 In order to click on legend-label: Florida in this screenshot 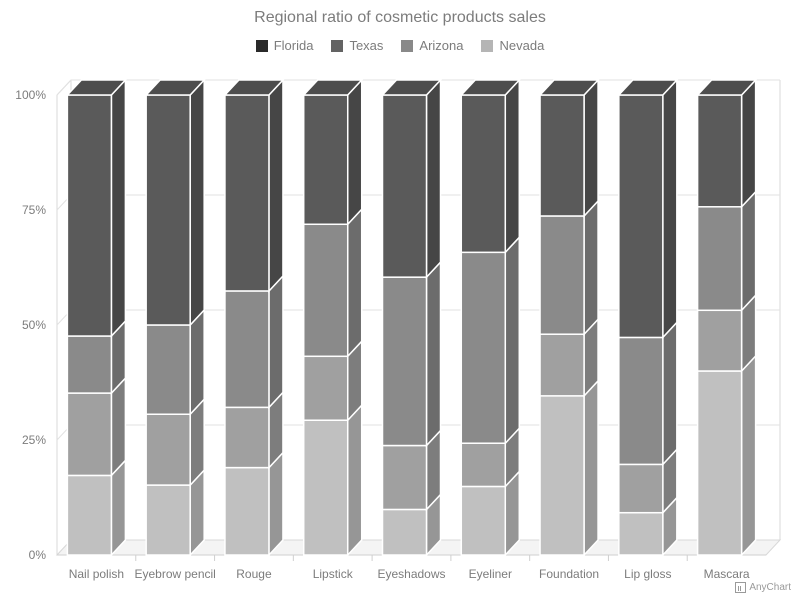, I will do `click(293, 45)`.